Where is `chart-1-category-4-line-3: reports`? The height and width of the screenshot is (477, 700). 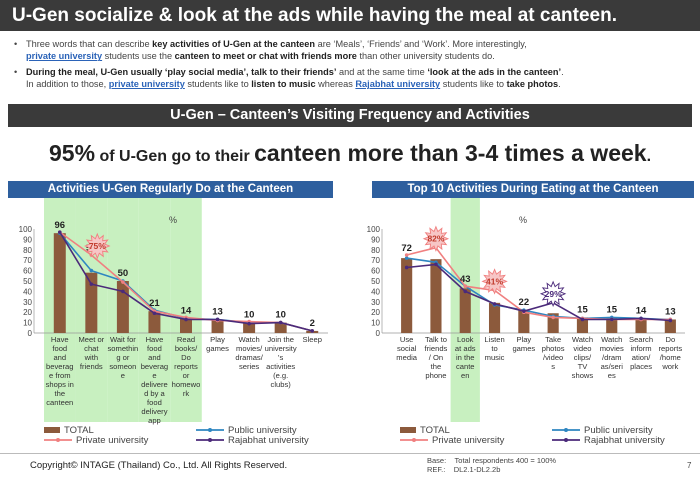
chart-1-category-4-line-3: reports is located at coordinates (186, 366).